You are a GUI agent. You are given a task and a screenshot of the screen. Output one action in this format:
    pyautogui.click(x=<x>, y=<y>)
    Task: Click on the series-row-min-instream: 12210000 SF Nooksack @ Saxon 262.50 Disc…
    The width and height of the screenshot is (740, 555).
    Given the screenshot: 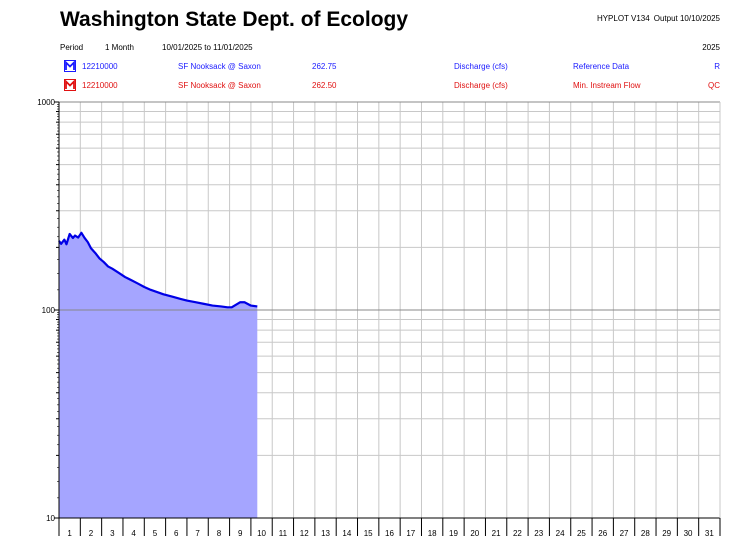 What is the action you would take?
    pyautogui.click(x=370, y=86)
    